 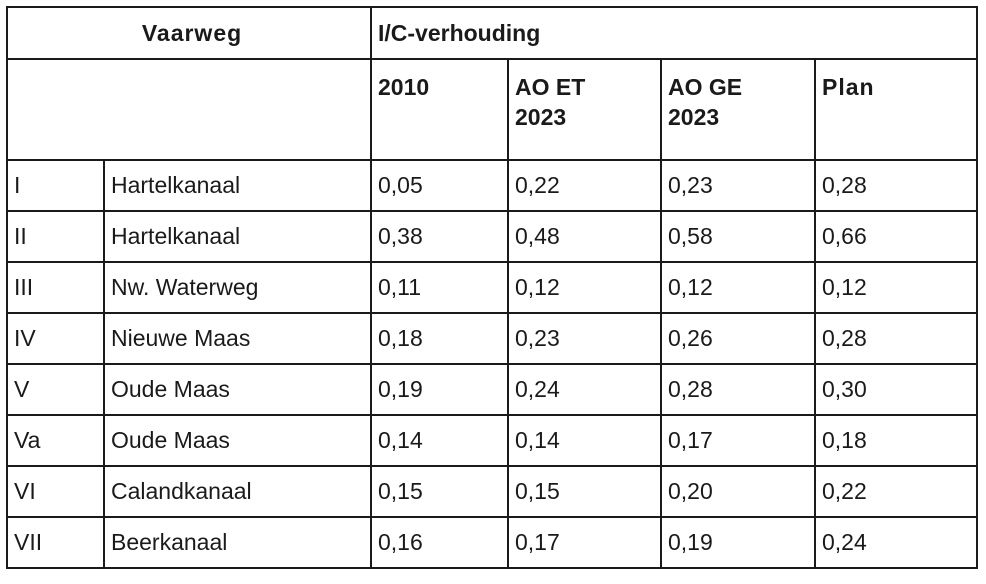 I want to click on col-header-line: 2010, so click(x=404, y=87).